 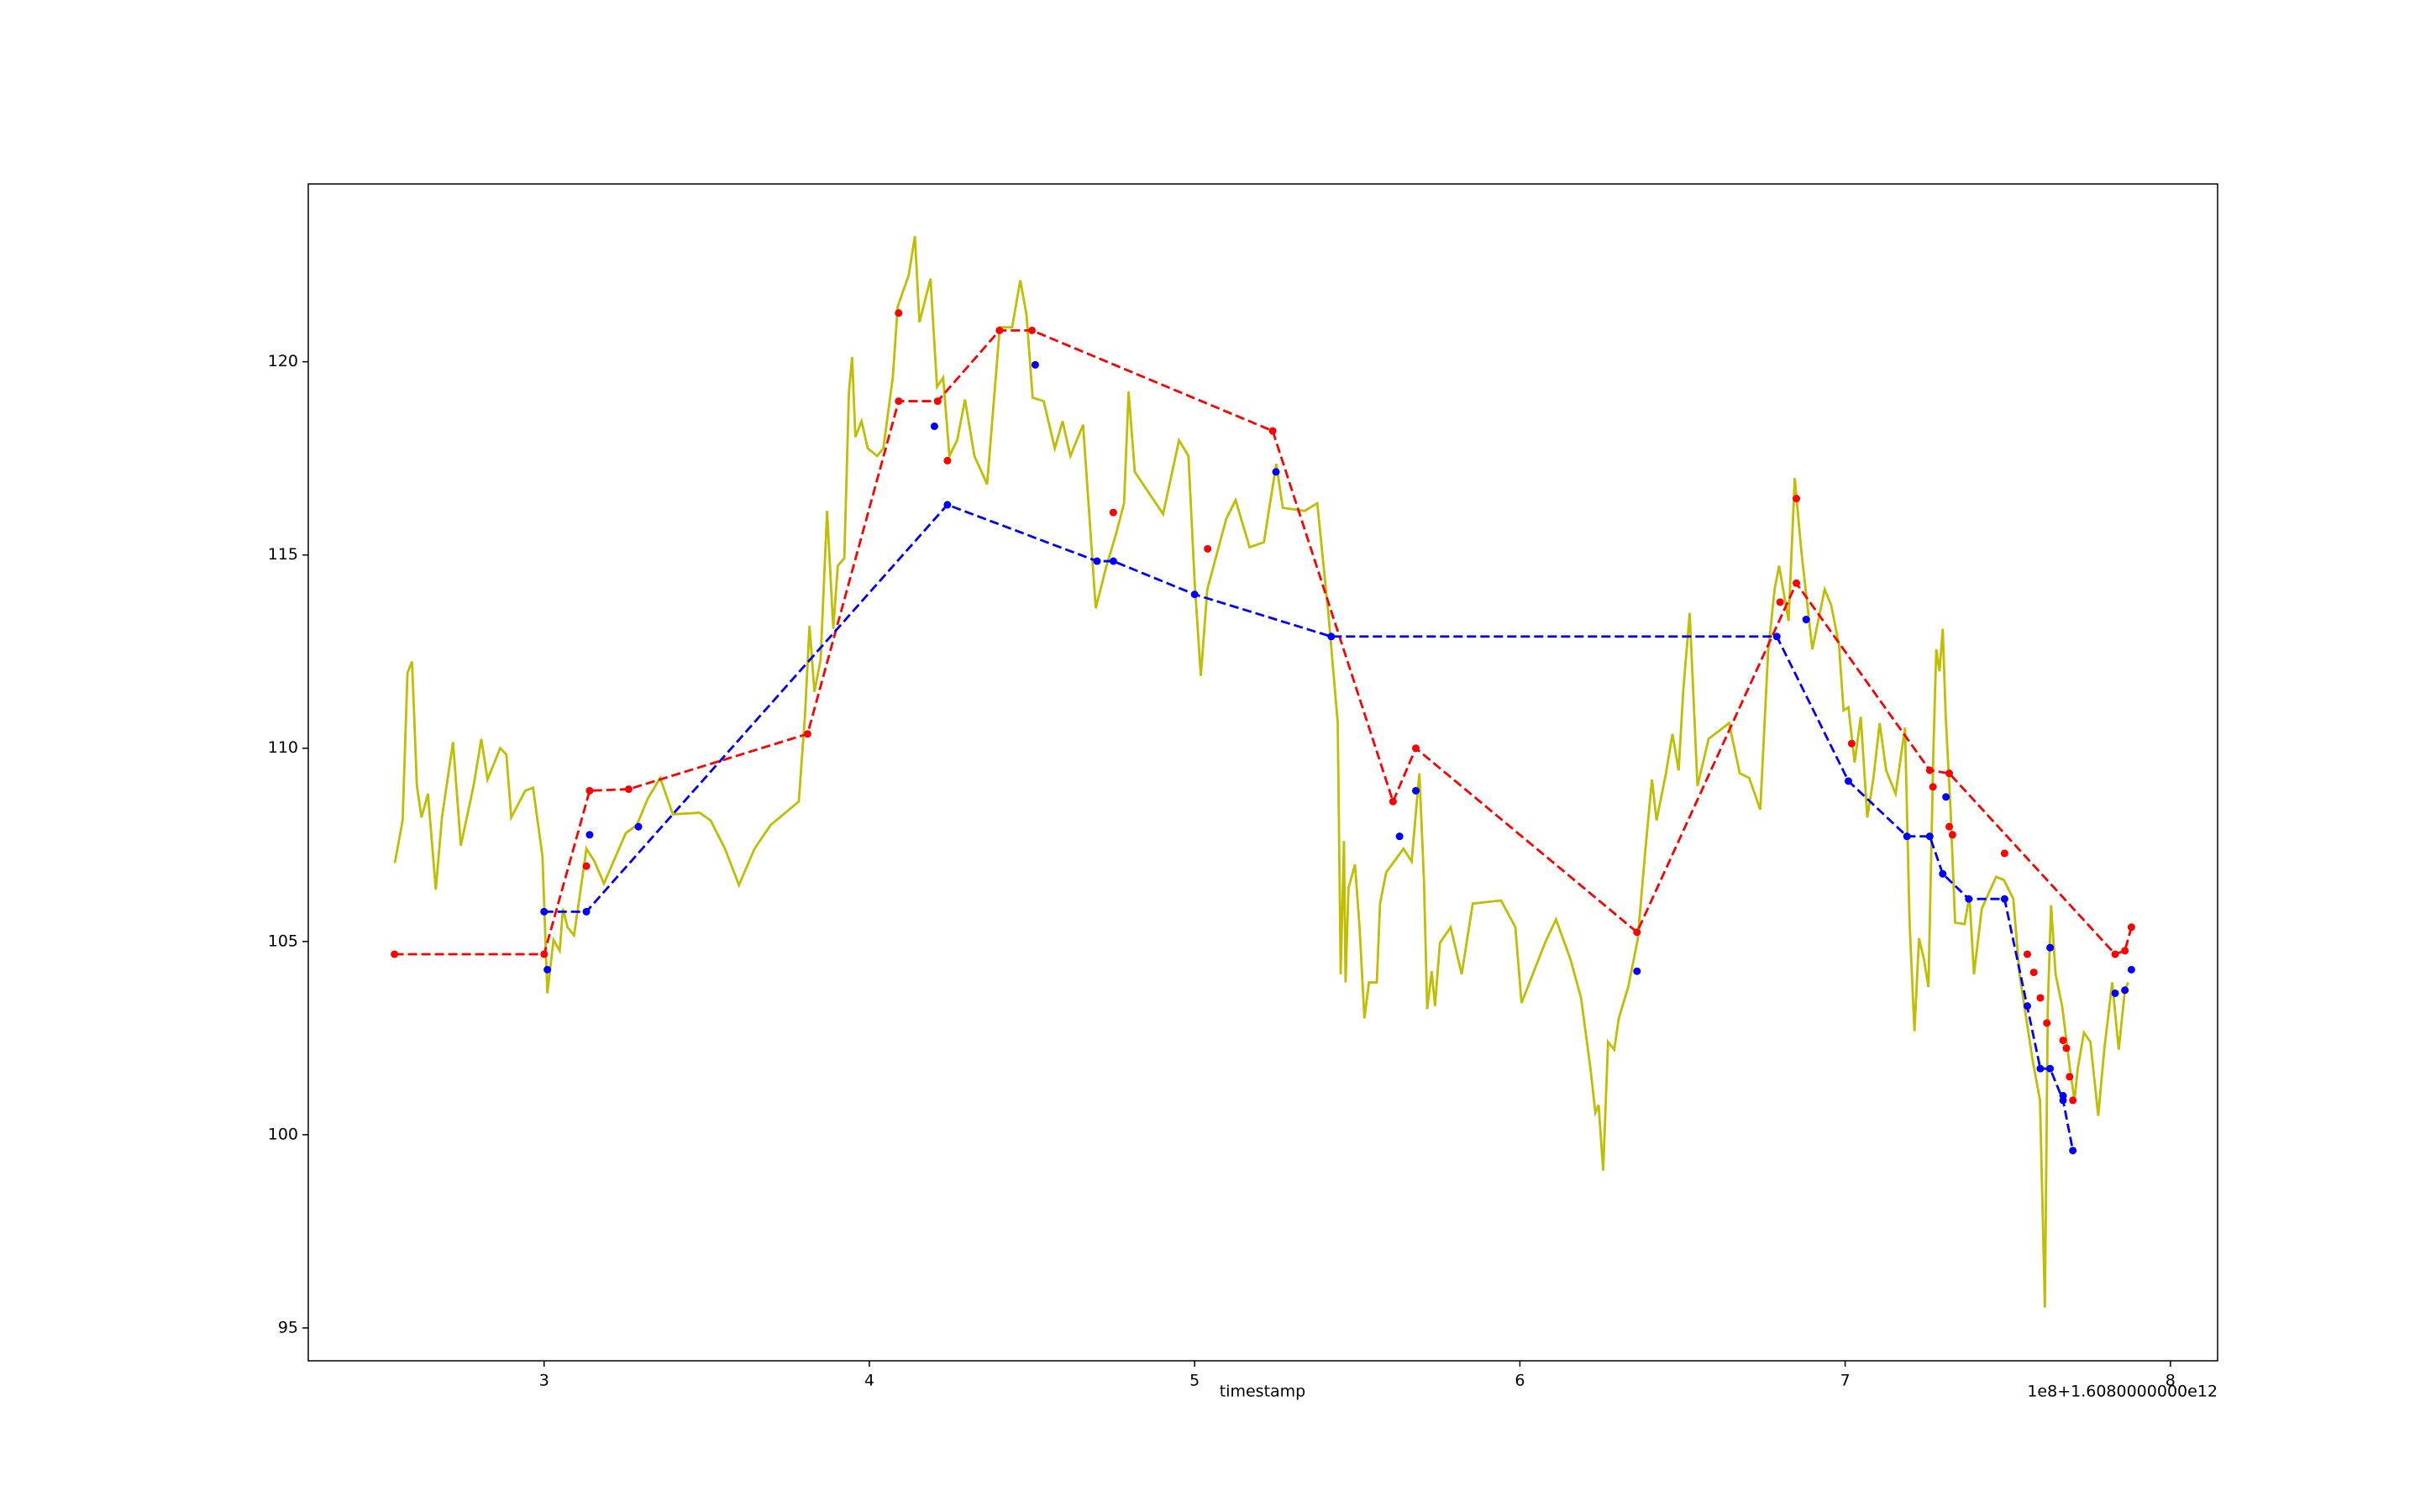 I want to click on y-tick-label: 115, so click(x=283, y=554).